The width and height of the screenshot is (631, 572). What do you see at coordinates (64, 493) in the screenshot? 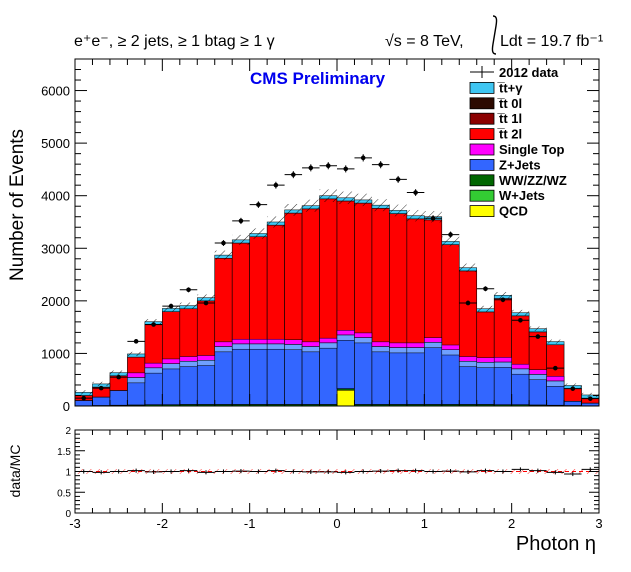
I see `ratio-y-tick-label: 0.5` at bounding box center [64, 493].